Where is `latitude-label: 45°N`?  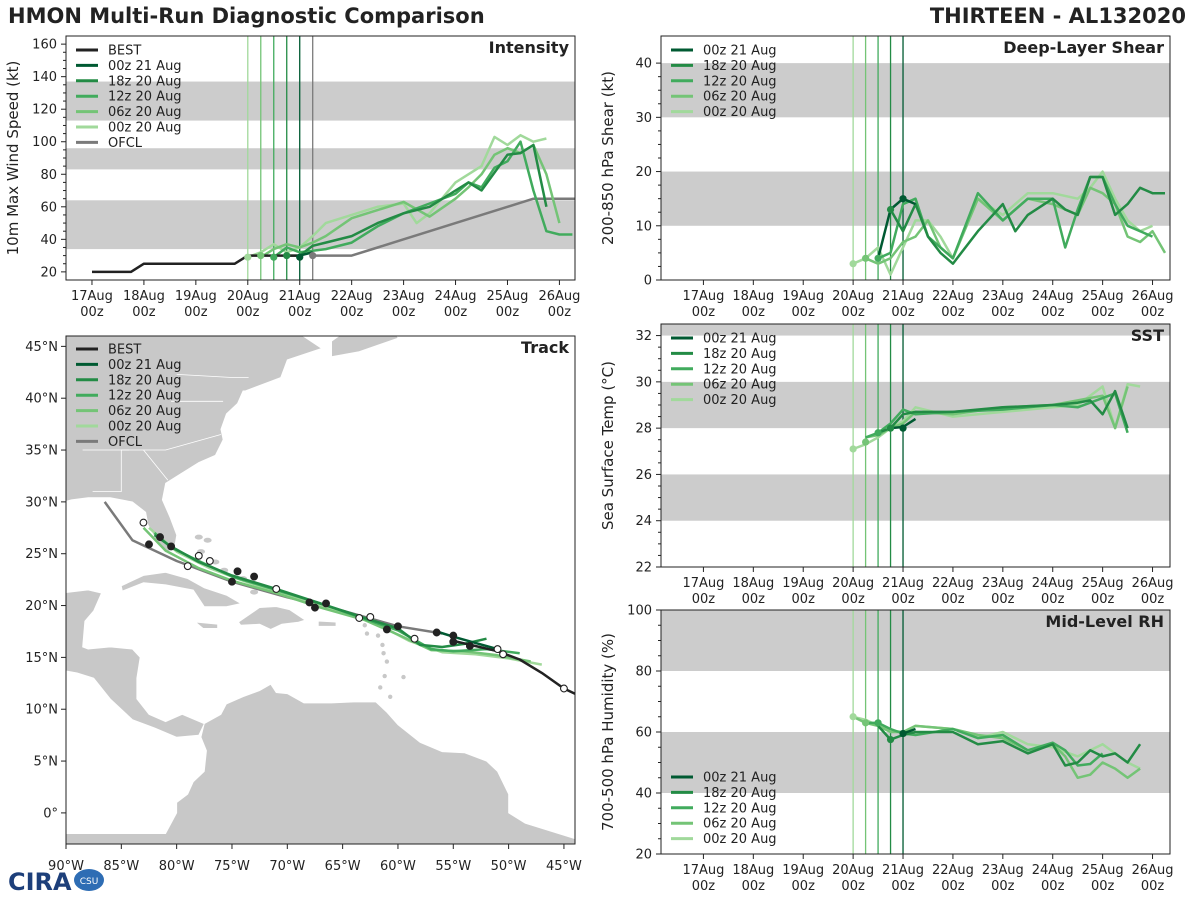 latitude-label: 45°N is located at coordinates (41, 347).